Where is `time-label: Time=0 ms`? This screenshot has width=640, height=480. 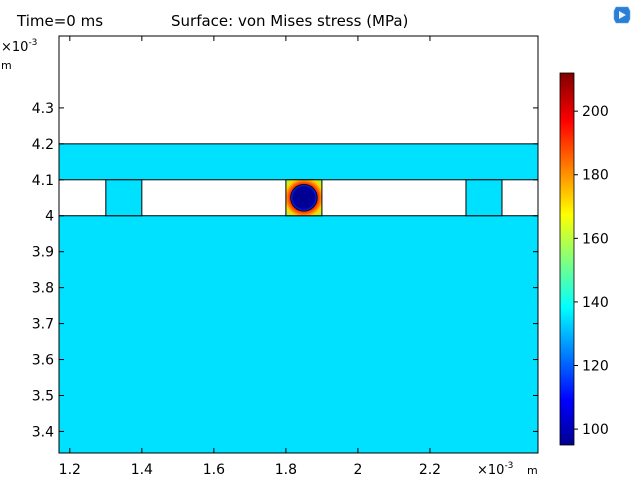
time-label: Time=0 ms is located at coordinates (60, 21).